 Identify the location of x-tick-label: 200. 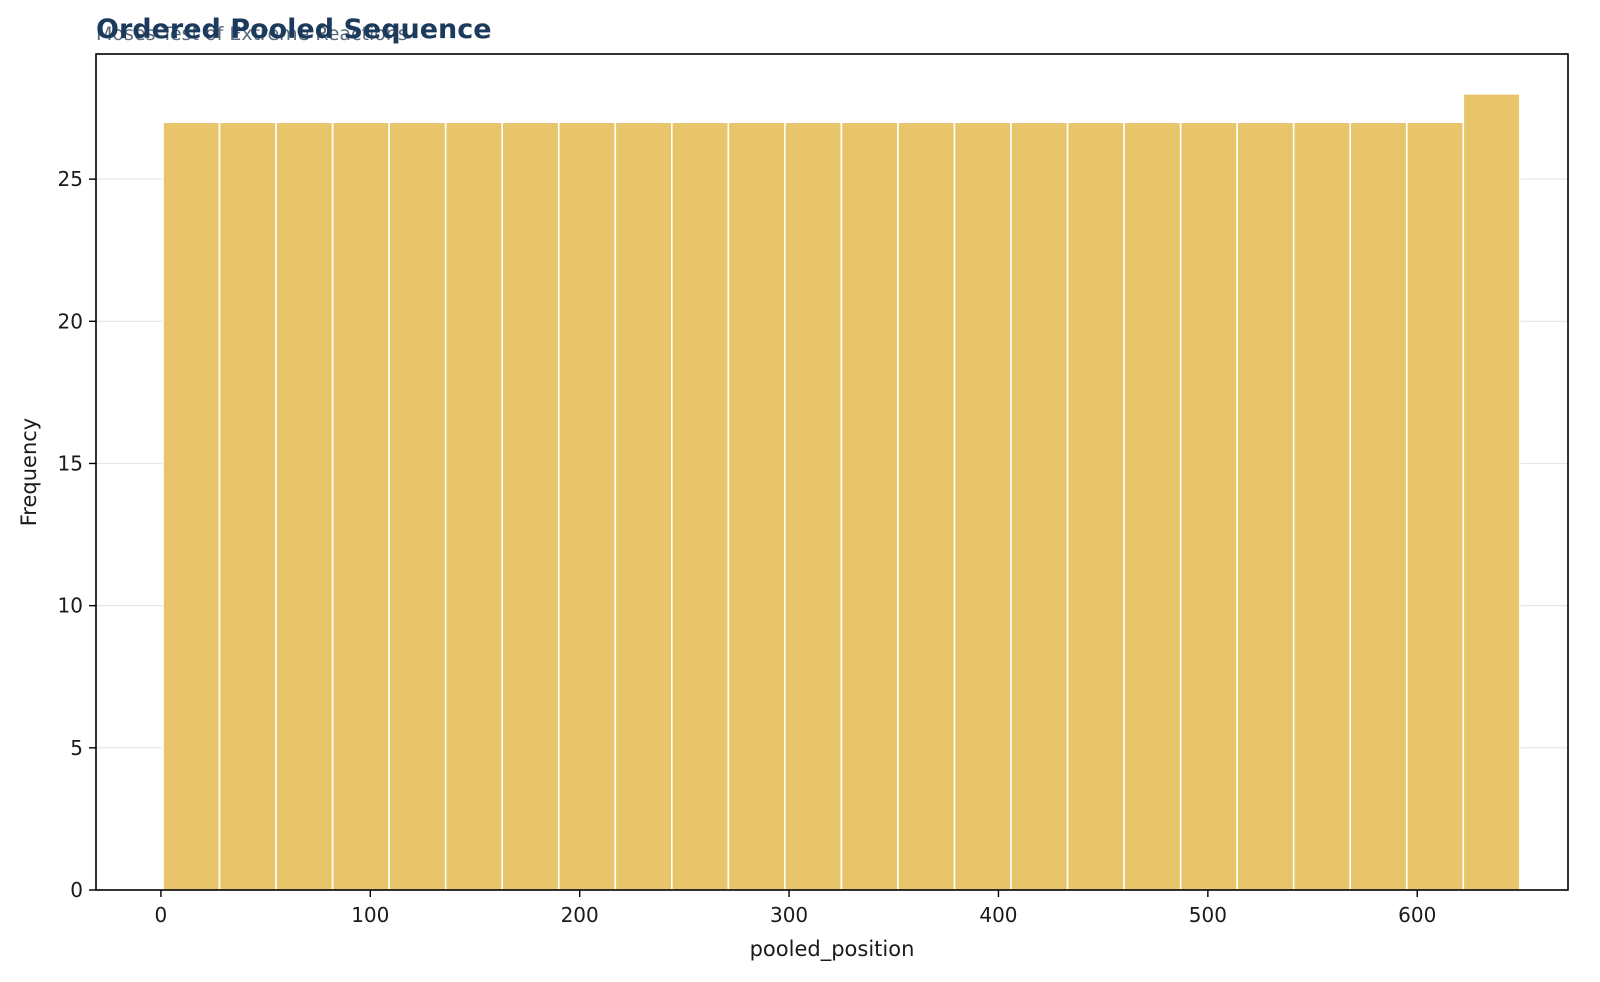
(580, 915).